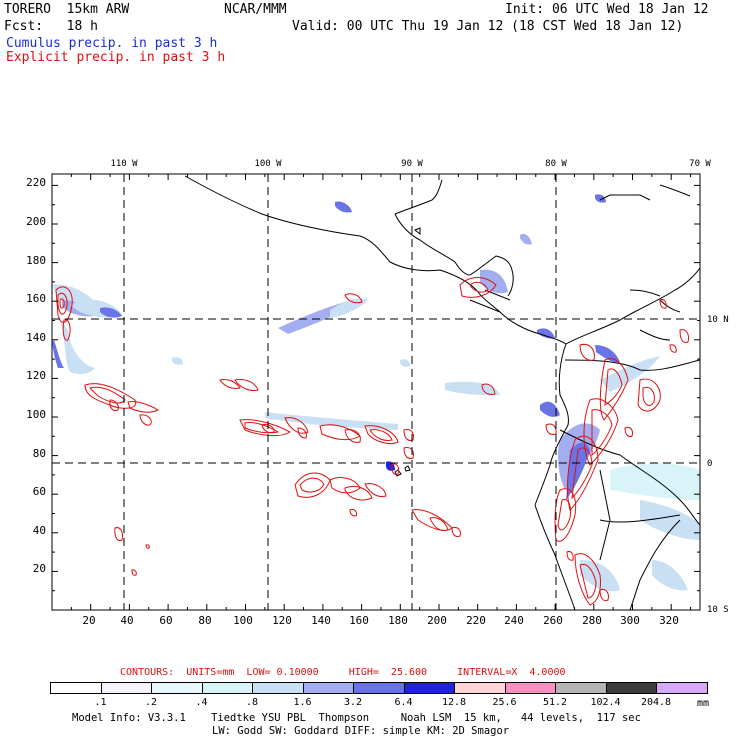 This screenshot has height=740, width=740. What do you see at coordinates (268, 164) in the screenshot?
I see `lon-label-100w: 100 W` at bounding box center [268, 164].